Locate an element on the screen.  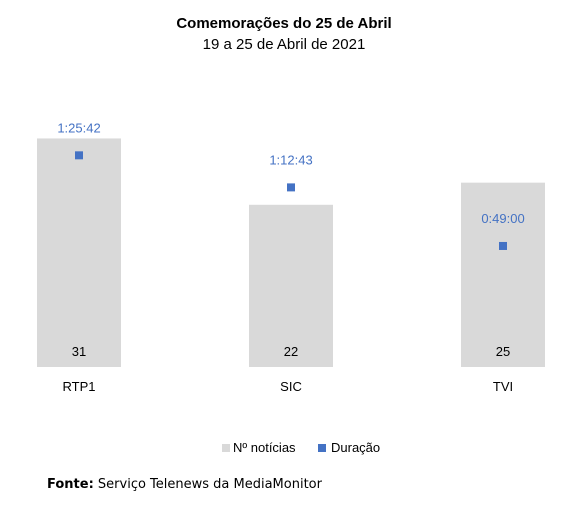
bar-rtp1 is located at coordinates (79, 252).